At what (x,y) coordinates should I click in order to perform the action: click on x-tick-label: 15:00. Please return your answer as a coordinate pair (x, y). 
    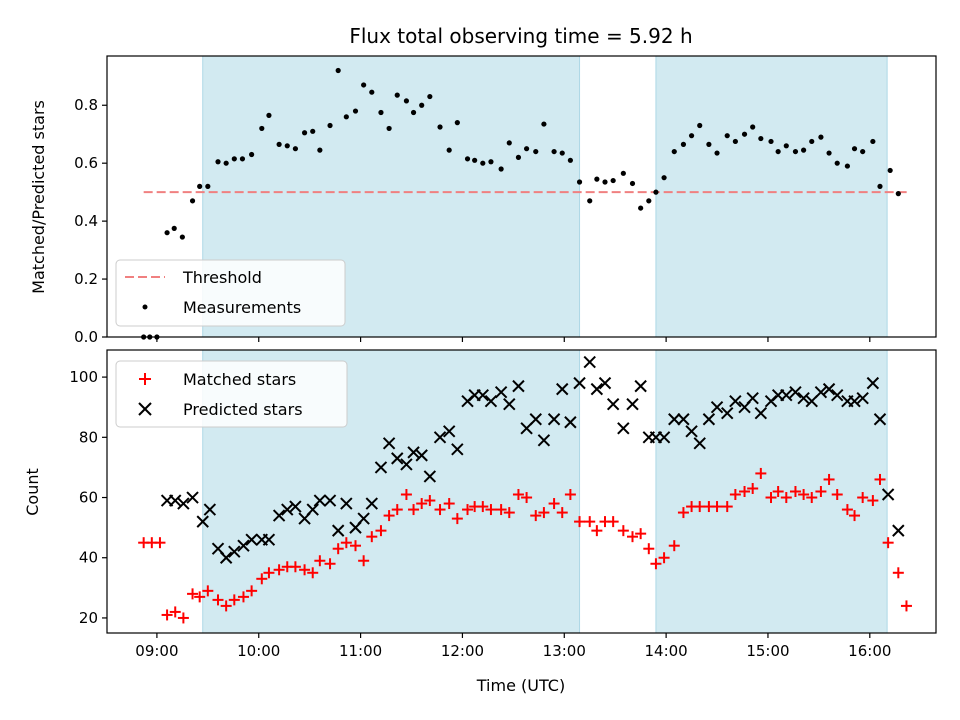
    Looking at the image, I should click on (767, 651).